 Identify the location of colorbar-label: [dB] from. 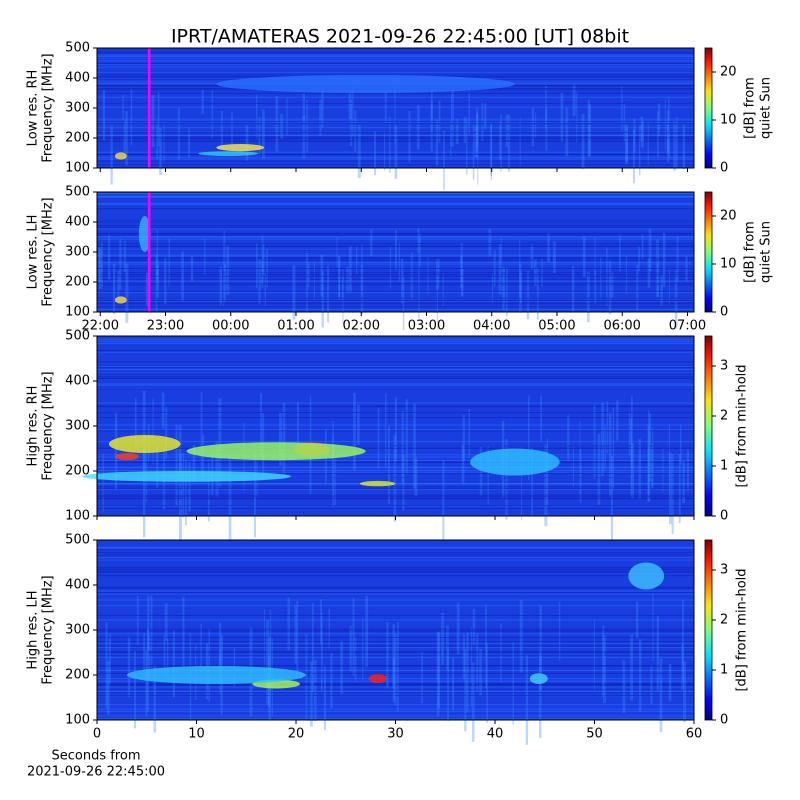
(750, 108).